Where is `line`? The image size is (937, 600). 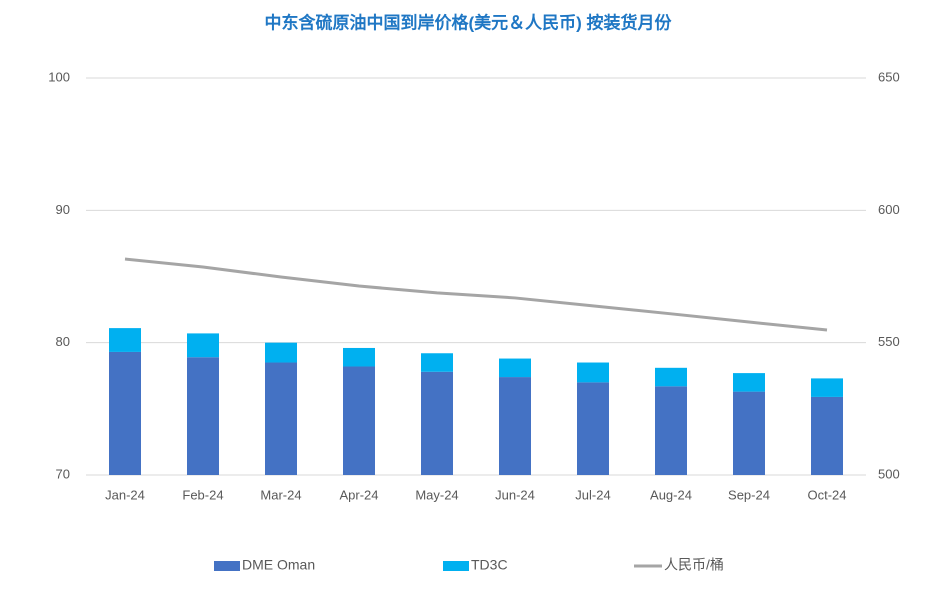
line is located at coordinates (476, 294).